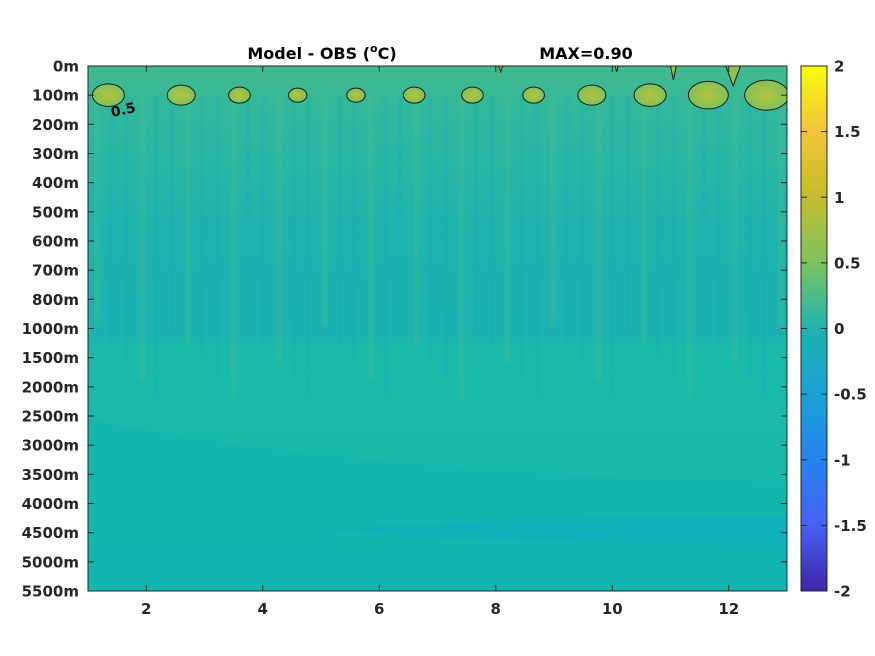 This screenshot has width=875, height=656. I want to click on y-tick-label: 5500m, so click(50, 592).